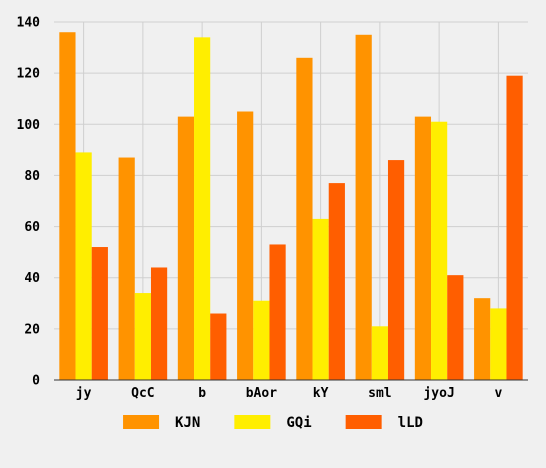  Describe the element at coordinates (423, 248) in the screenshot. I see `bar-KJN-jyoJ` at that location.